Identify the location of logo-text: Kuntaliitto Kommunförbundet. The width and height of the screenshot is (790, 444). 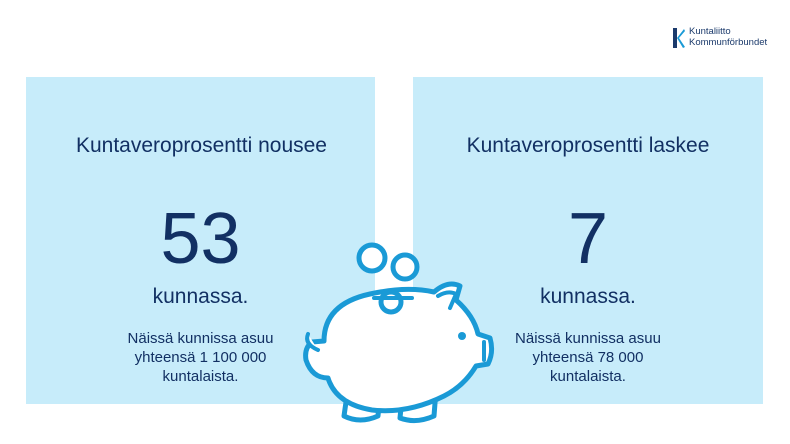
(728, 37).